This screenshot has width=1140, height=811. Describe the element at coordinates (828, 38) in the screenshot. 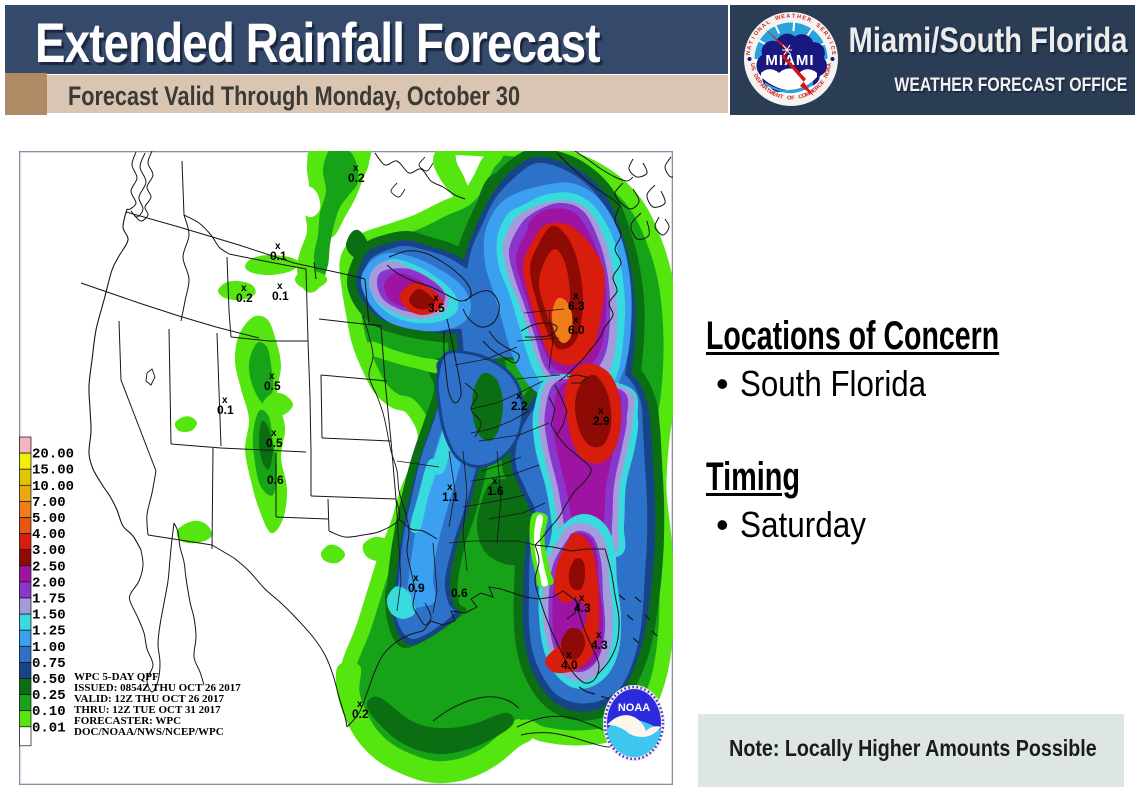

I see `svg-text: V` at that location.